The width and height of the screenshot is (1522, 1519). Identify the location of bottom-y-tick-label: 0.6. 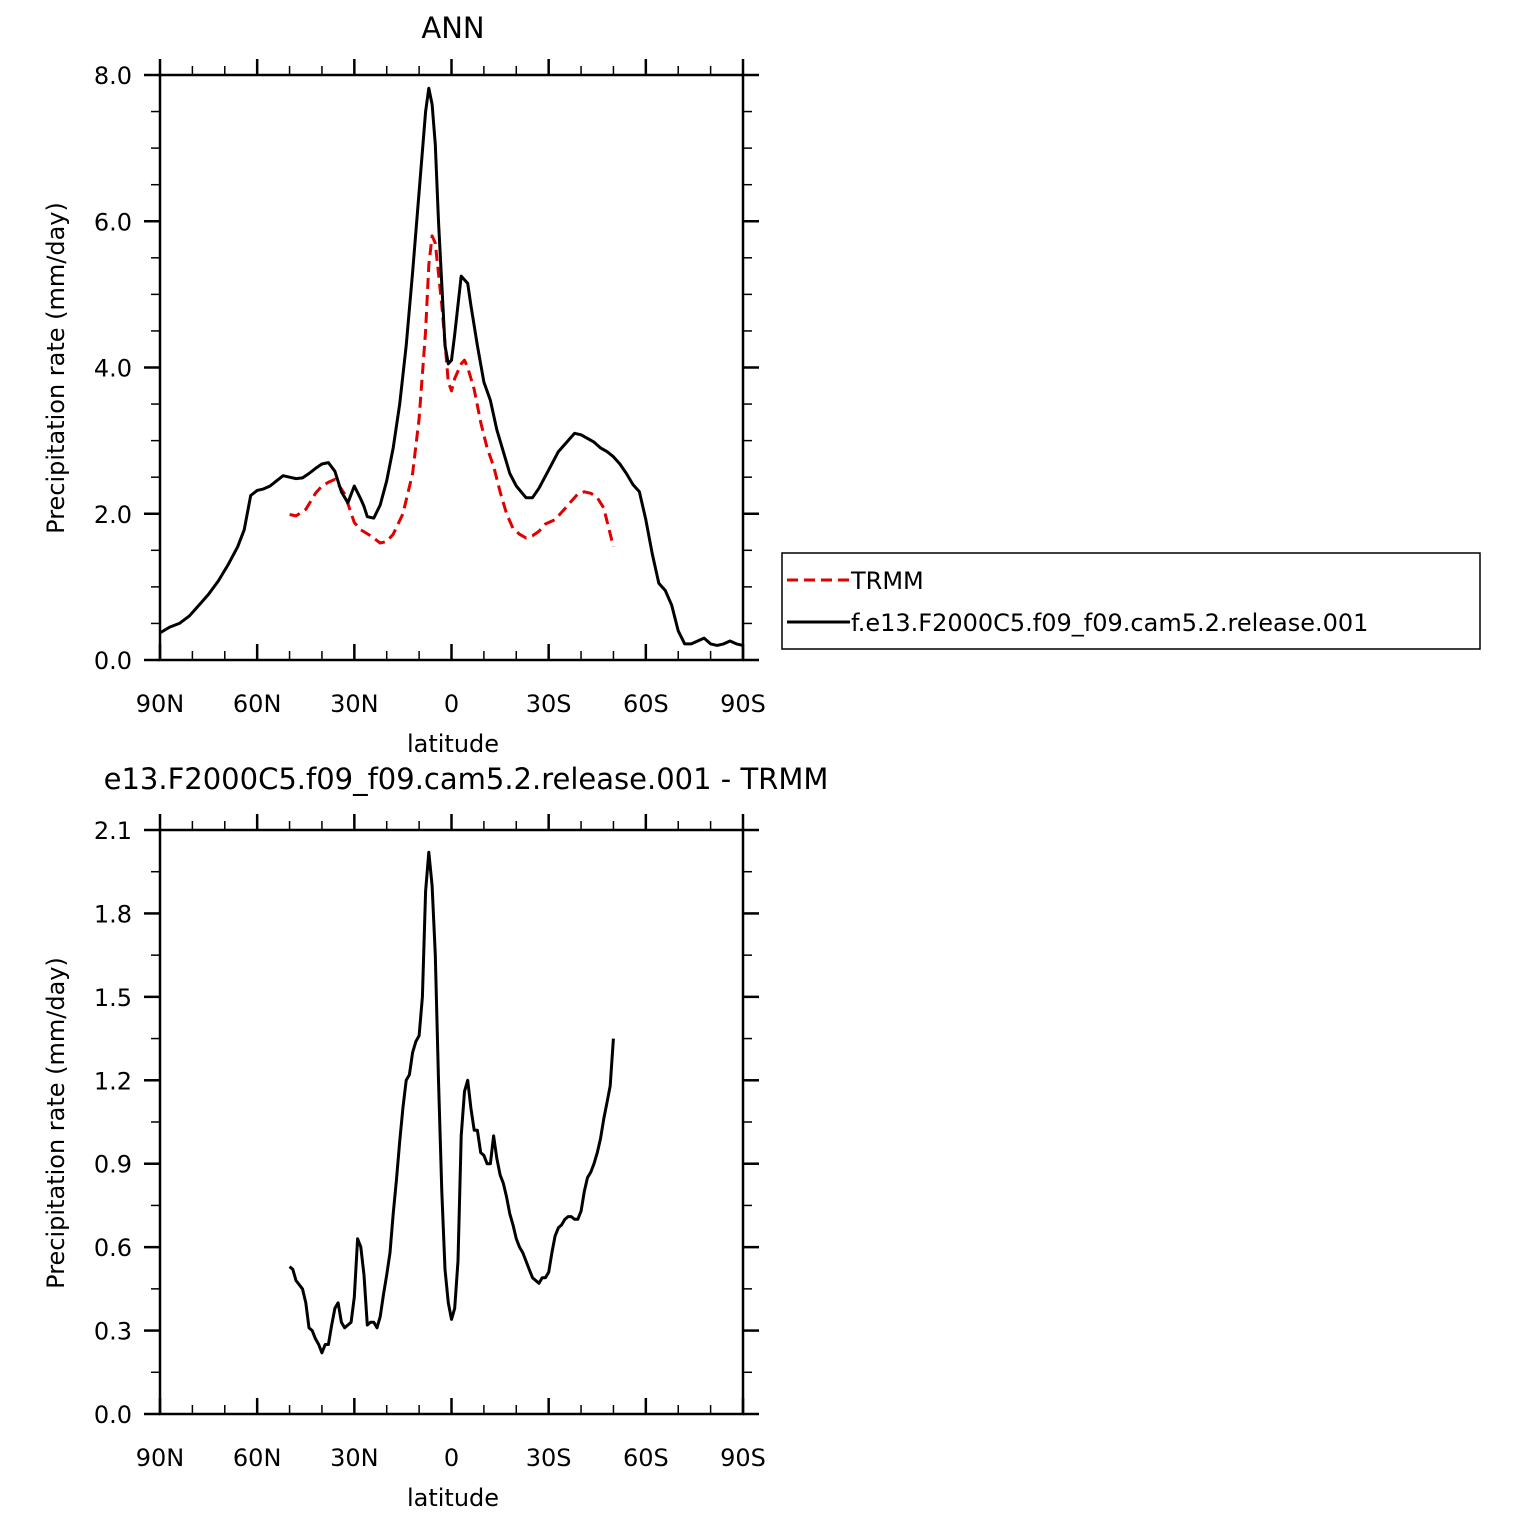
(113, 1248).